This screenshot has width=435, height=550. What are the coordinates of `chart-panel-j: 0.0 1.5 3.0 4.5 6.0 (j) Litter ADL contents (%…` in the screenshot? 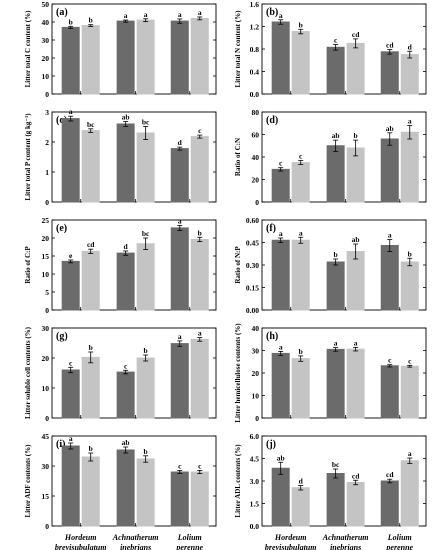 It's located at (330, 481).